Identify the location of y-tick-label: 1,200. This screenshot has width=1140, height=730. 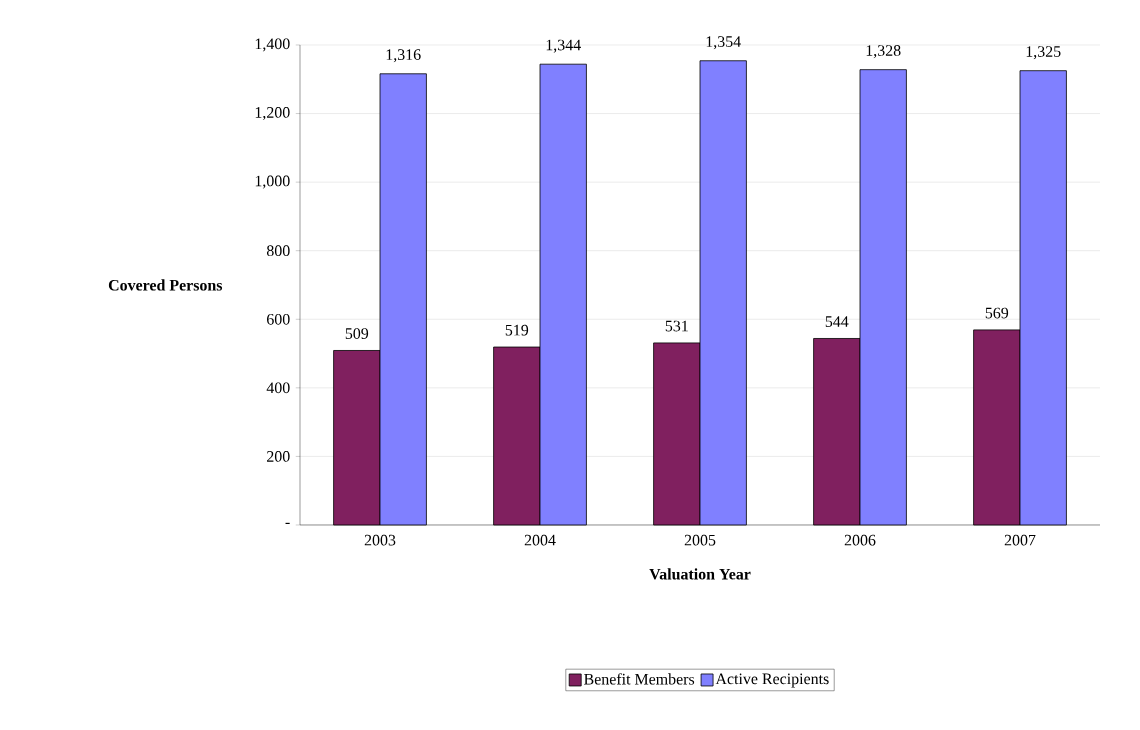
(272, 114).